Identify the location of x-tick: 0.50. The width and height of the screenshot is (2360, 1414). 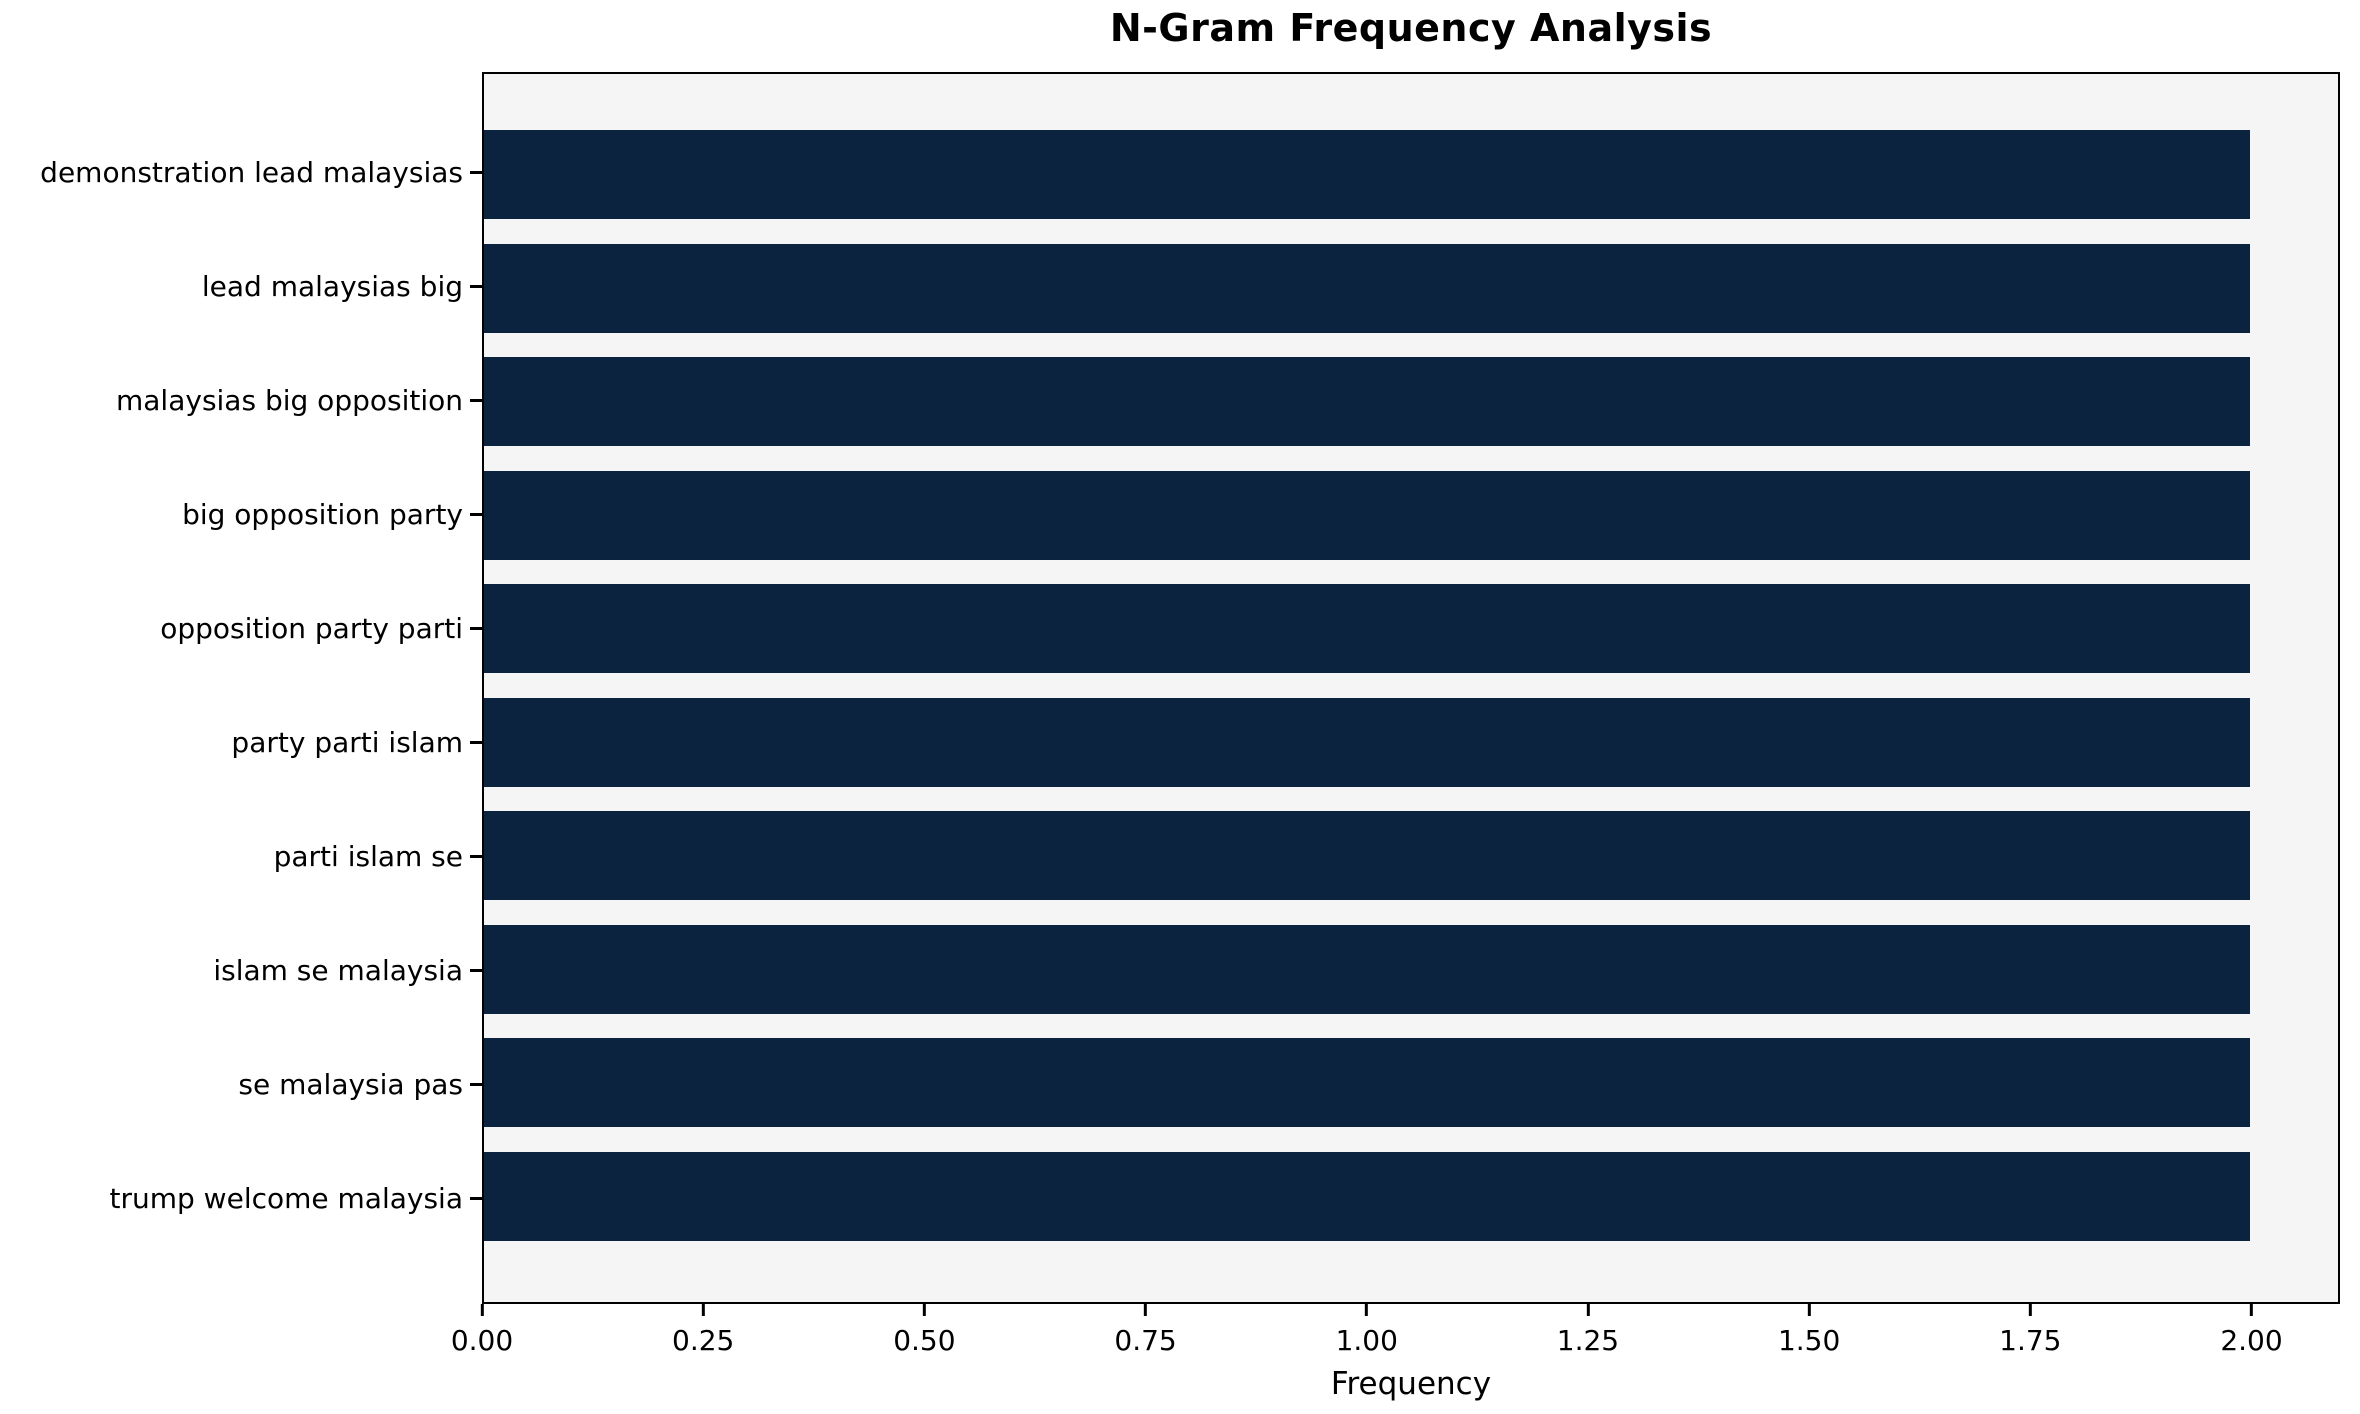
(924, 1330).